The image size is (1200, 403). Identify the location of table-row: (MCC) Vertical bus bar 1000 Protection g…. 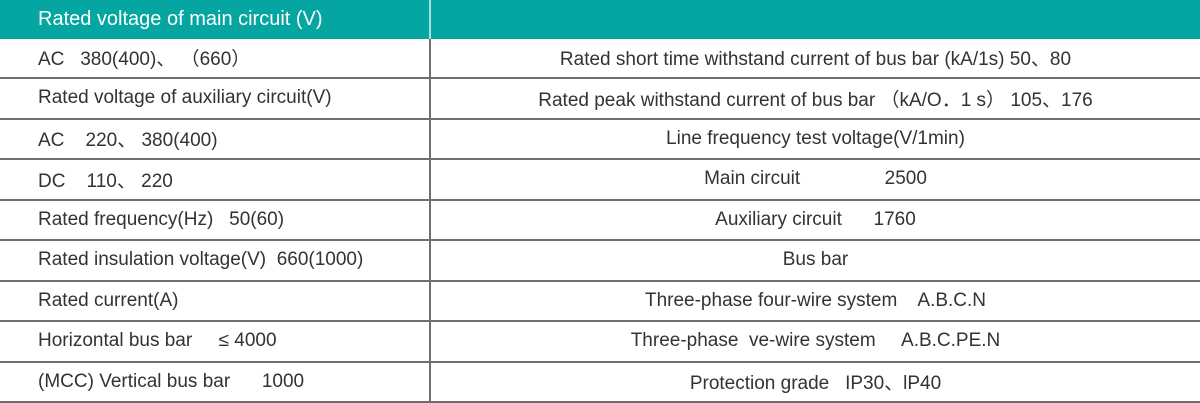
(600, 382).